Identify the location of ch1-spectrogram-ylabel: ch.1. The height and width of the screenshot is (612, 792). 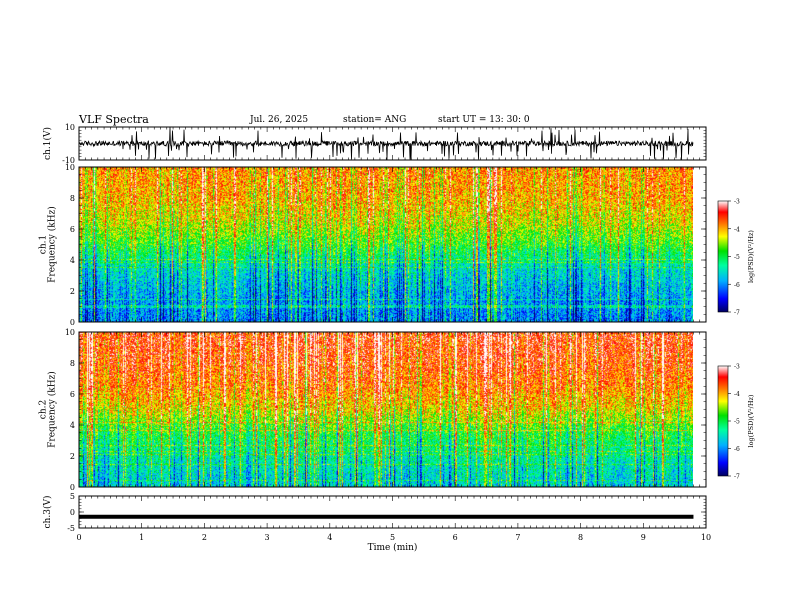
(44, 244).